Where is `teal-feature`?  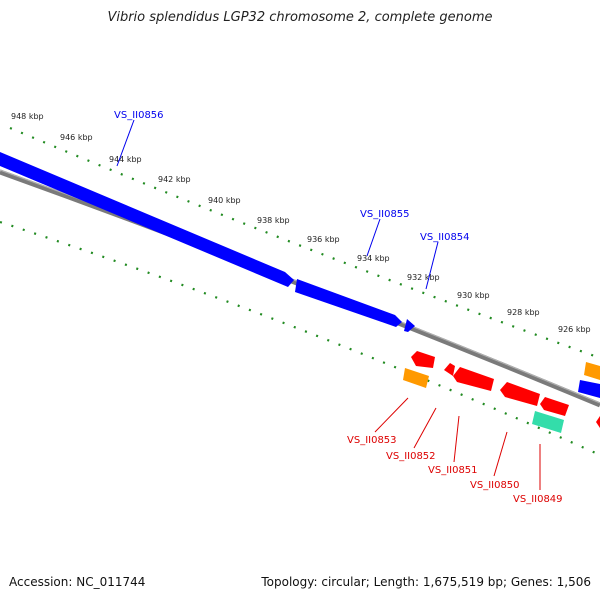 teal-feature is located at coordinates (548, 422).